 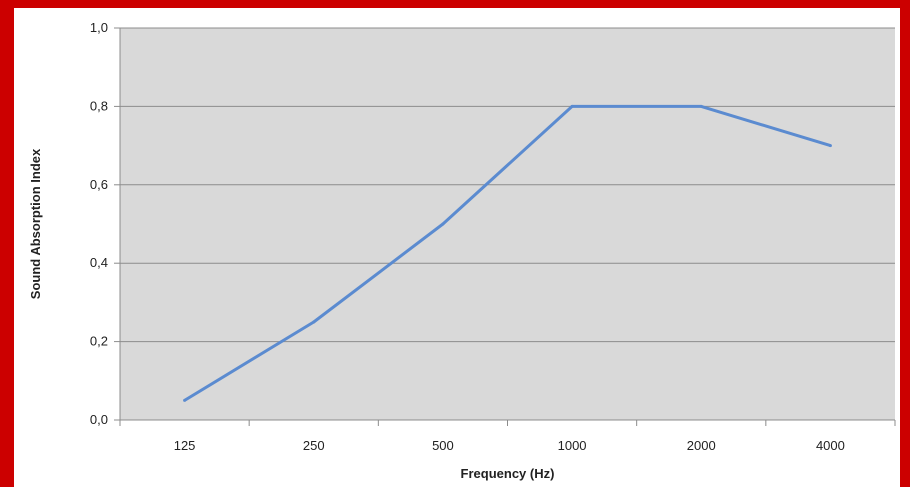 What do you see at coordinates (507, 436) in the screenshot?
I see `x-axis: 125 250 500 1000 2000 4000` at bounding box center [507, 436].